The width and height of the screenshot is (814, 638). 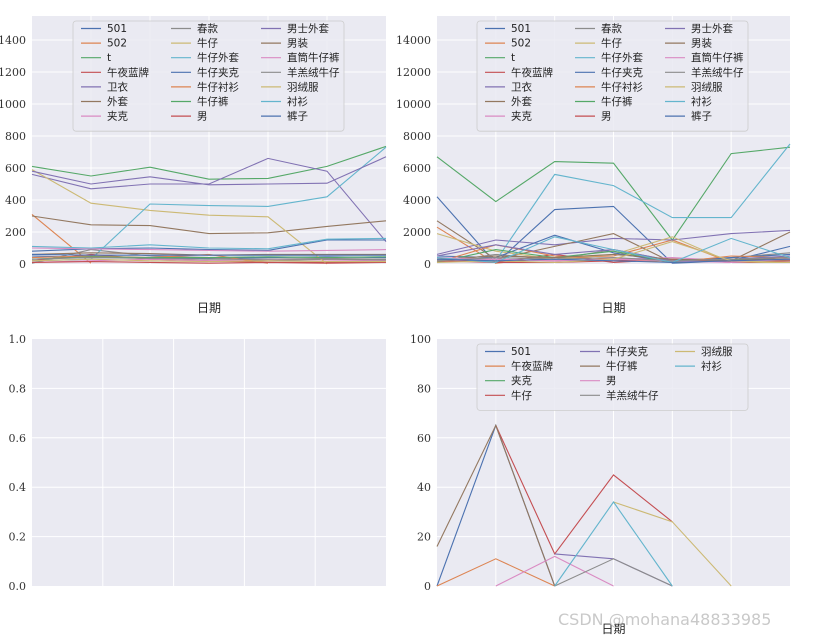 What do you see at coordinates (13, 40) in the screenshot?
I see `y-tick-label: 1400` at bounding box center [13, 40].